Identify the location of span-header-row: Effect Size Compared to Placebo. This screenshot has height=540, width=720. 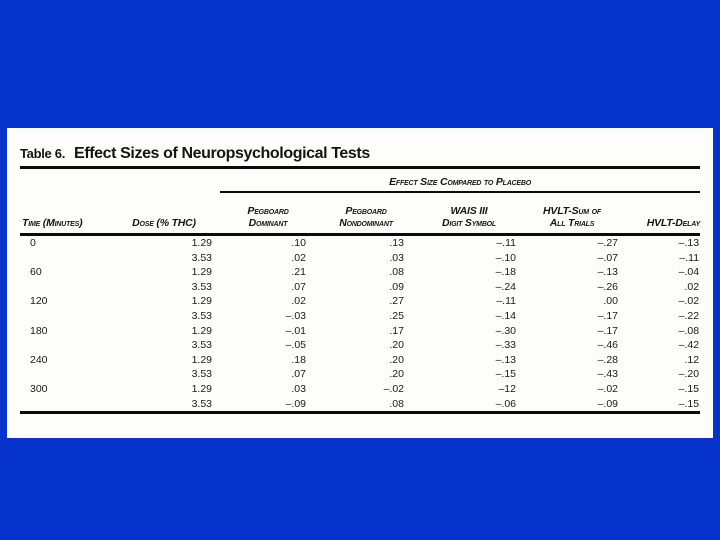
(360, 181).